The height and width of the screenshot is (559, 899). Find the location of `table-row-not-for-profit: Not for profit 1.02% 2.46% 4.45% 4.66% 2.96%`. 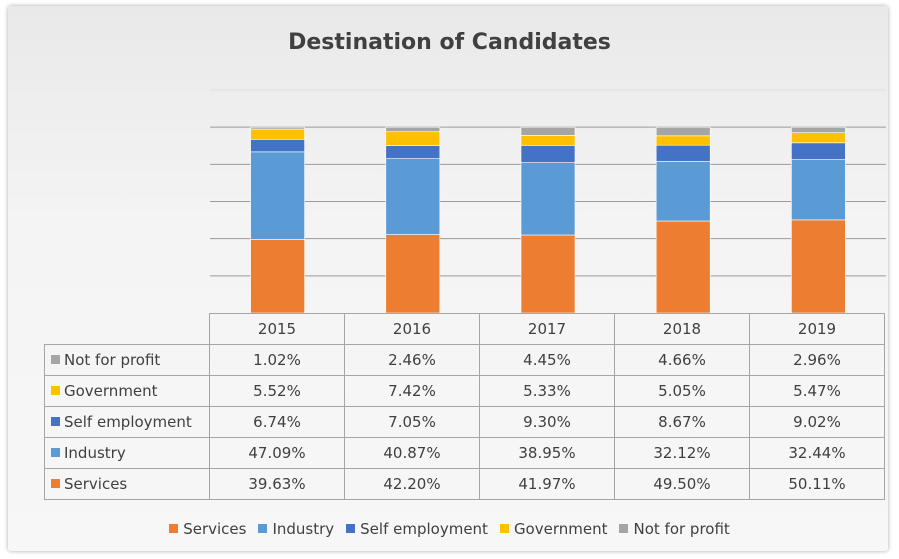

table-row-not-for-profit: Not for profit 1.02% 2.46% 4.45% 4.66% 2.96% is located at coordinates (464, 360).